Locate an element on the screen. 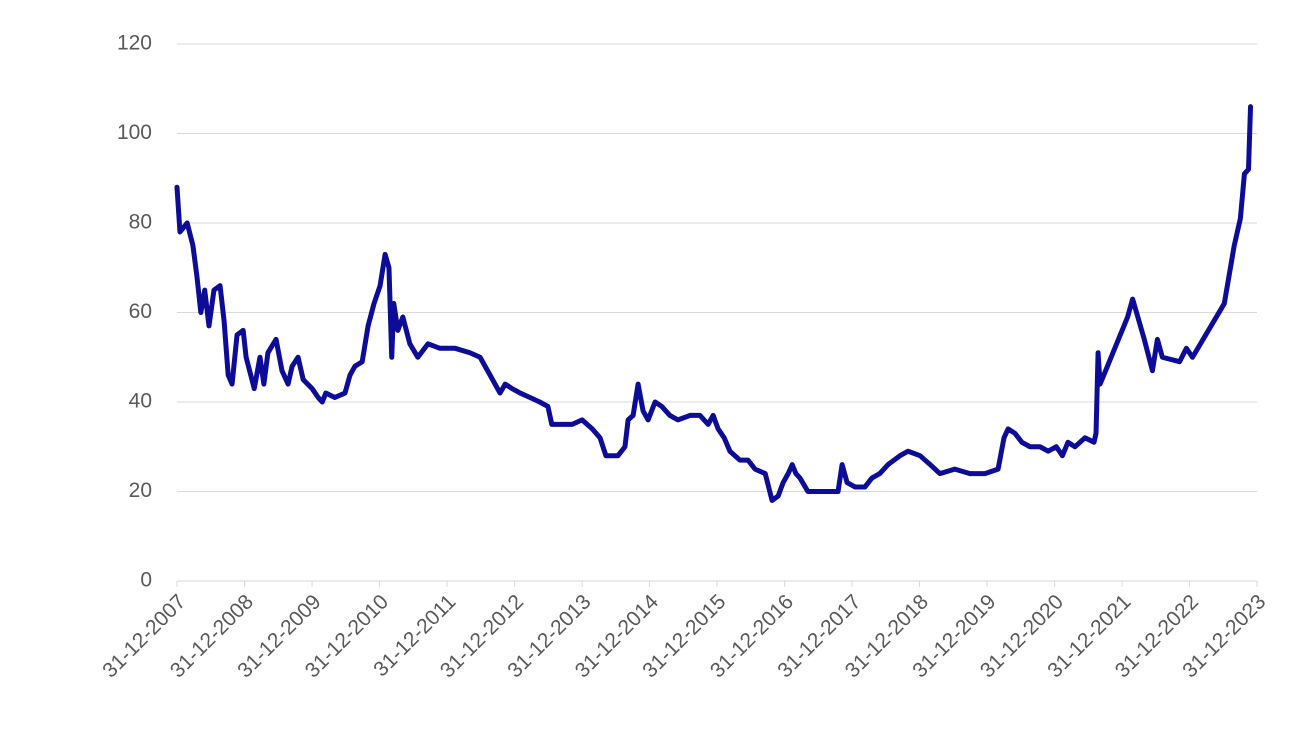  y-tick-label: 80 is located at coordinates (140, 222).